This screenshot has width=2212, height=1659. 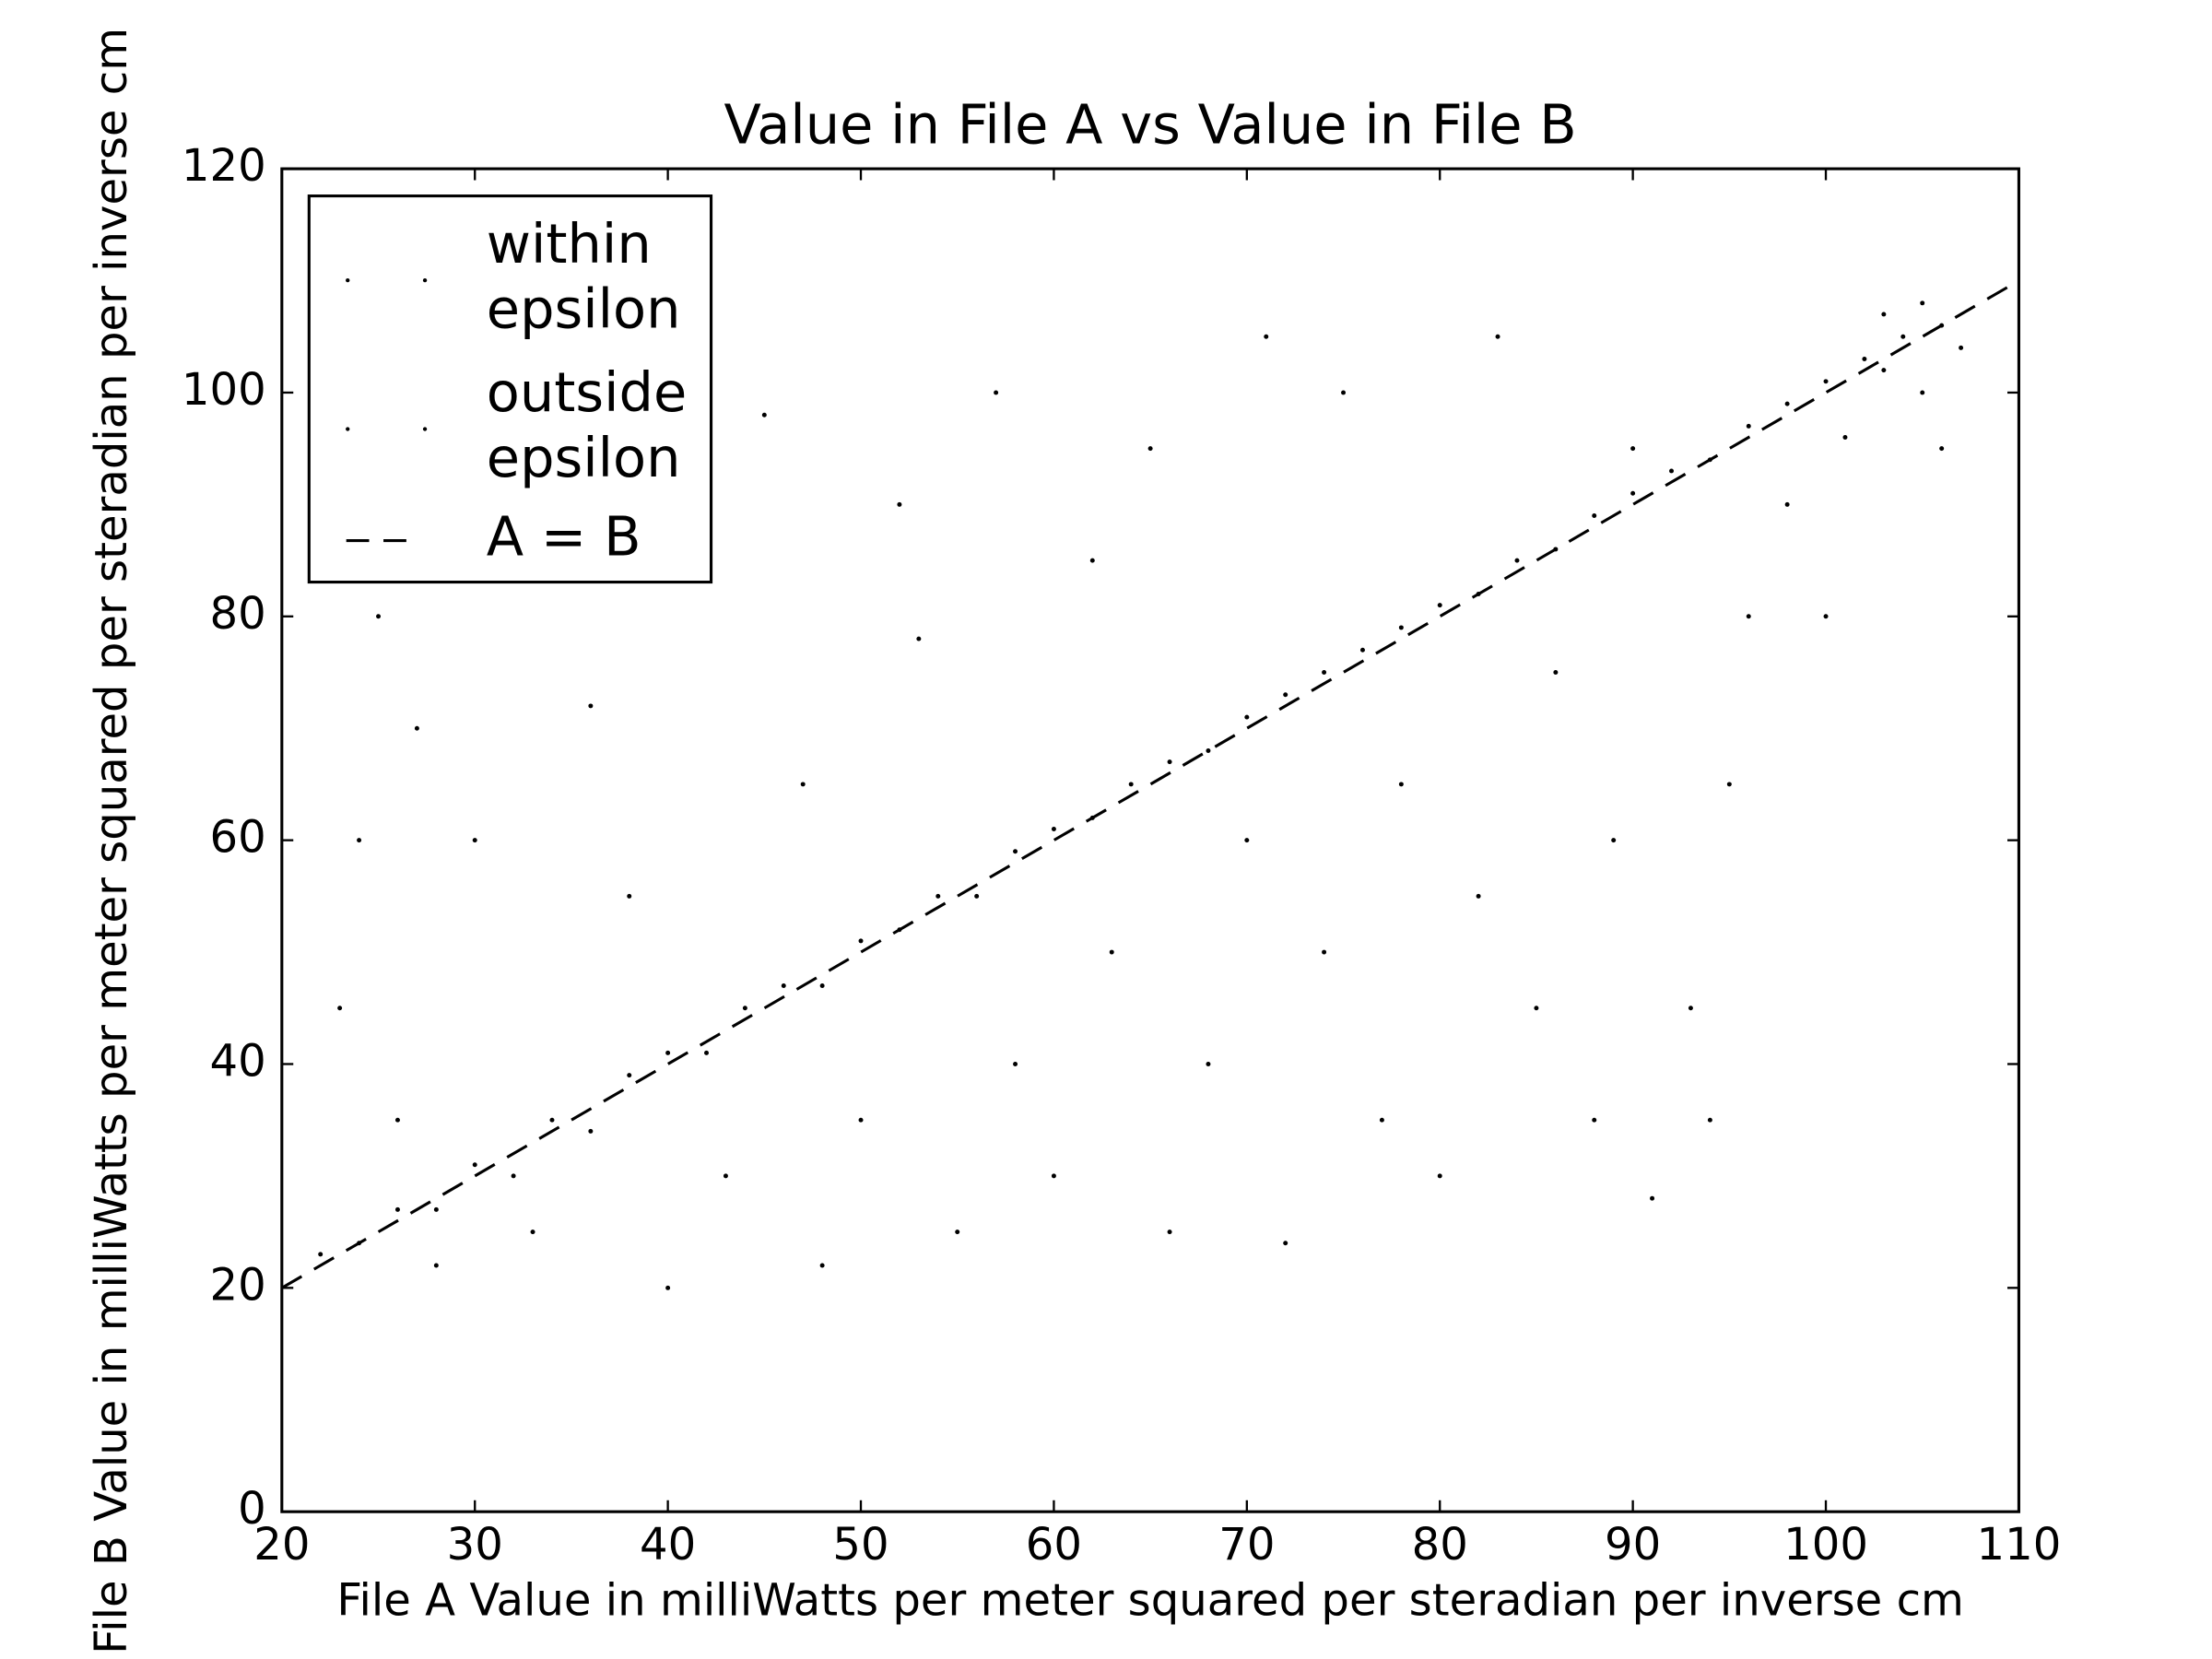 What do you see at coordinates (860, 1545) in the screenshot?
I see `x-tick-label: 50` at bounding box center [860, 1545].